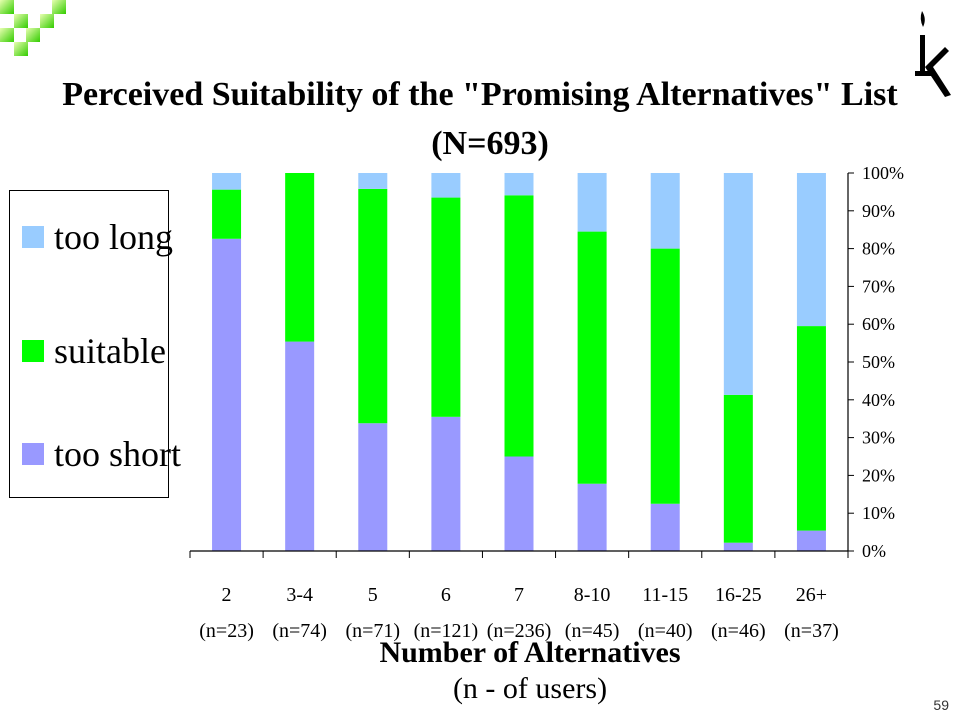  I want to click on y-tick-label: 60%, so click(878, 324).